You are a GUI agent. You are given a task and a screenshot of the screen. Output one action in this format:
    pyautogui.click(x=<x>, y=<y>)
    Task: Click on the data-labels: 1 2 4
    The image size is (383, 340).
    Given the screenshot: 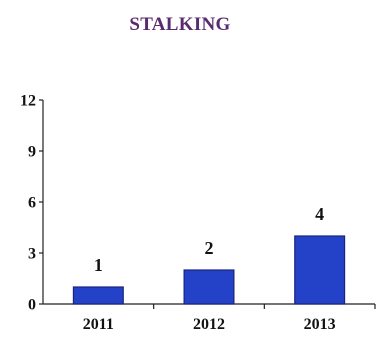 What is the action you would take?
    pyautogui.click(x=209, y=239)
    